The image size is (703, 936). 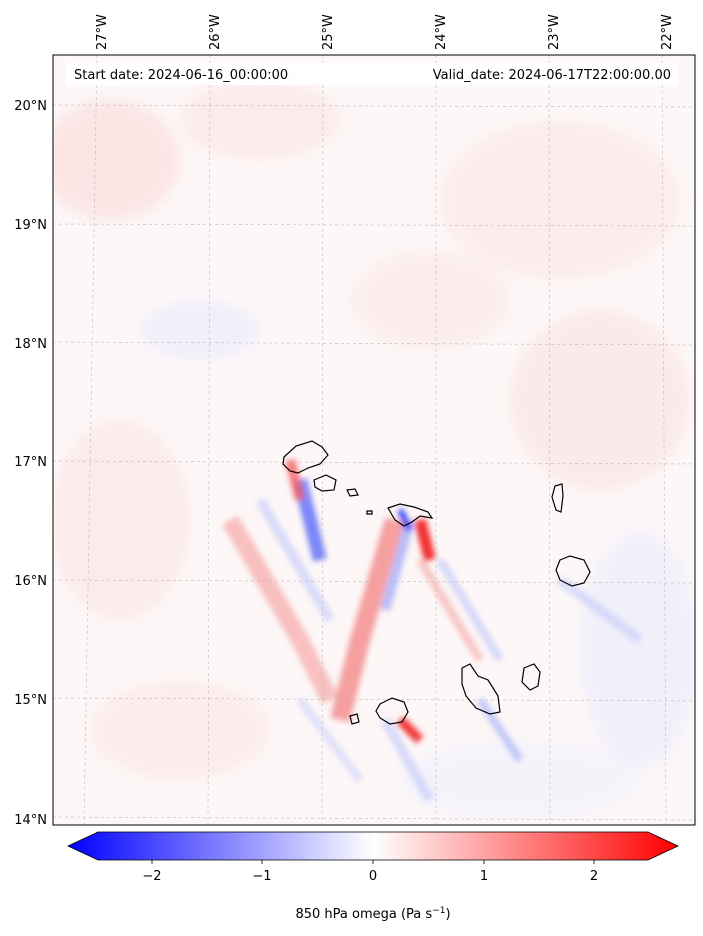 I want to click on lon-label: 23°W, so click(x=554, y=32).